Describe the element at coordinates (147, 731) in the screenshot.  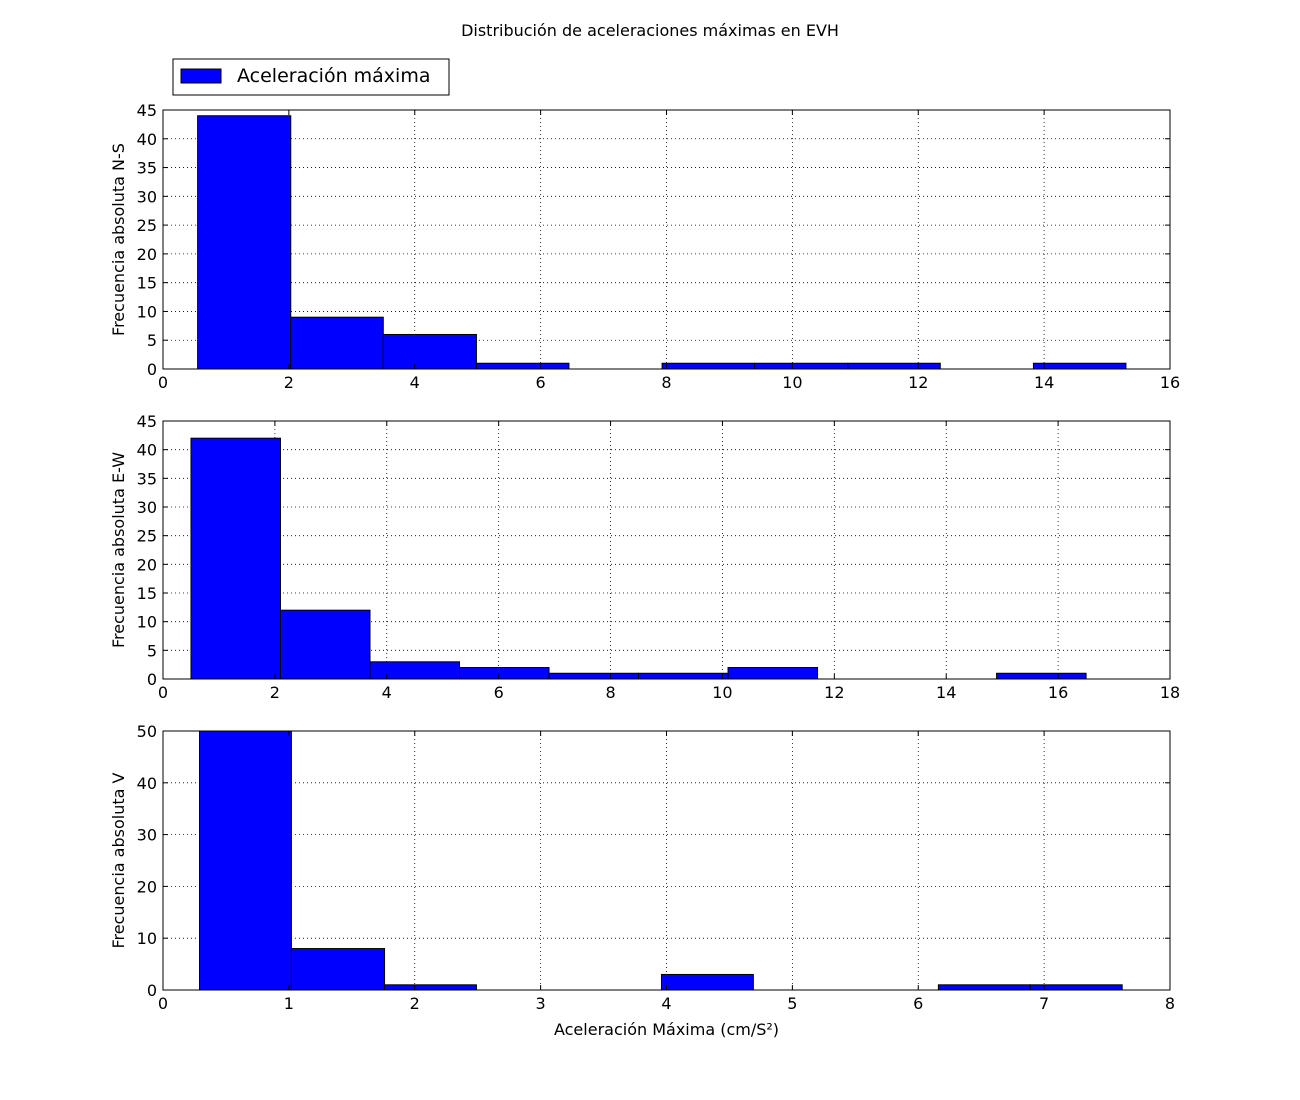
I see `y-tick-label: 50` at that location.